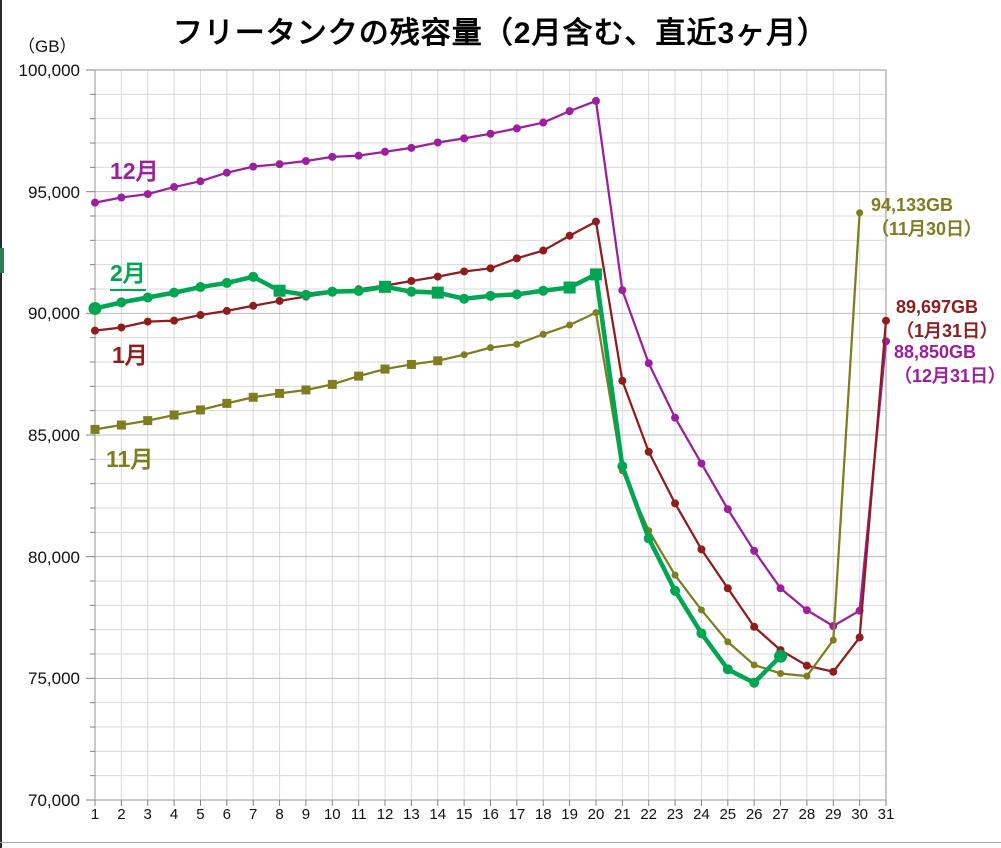 The image size is (1001, 848). What do you see at coordinates (47, 46) in the screenshot?
I see `y-axis-unit-label: （GB）` at bounding box center [47, 46].